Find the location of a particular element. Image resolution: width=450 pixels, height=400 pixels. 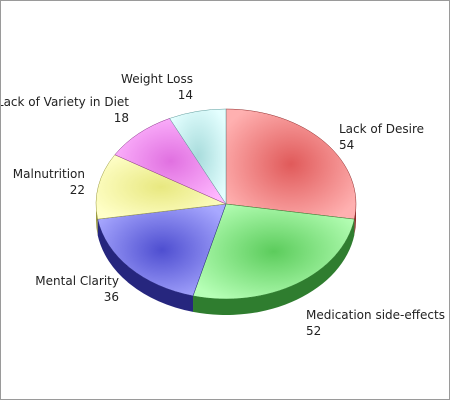

slice-value-malnutrition: 22 is located at coordinates (77, 190).